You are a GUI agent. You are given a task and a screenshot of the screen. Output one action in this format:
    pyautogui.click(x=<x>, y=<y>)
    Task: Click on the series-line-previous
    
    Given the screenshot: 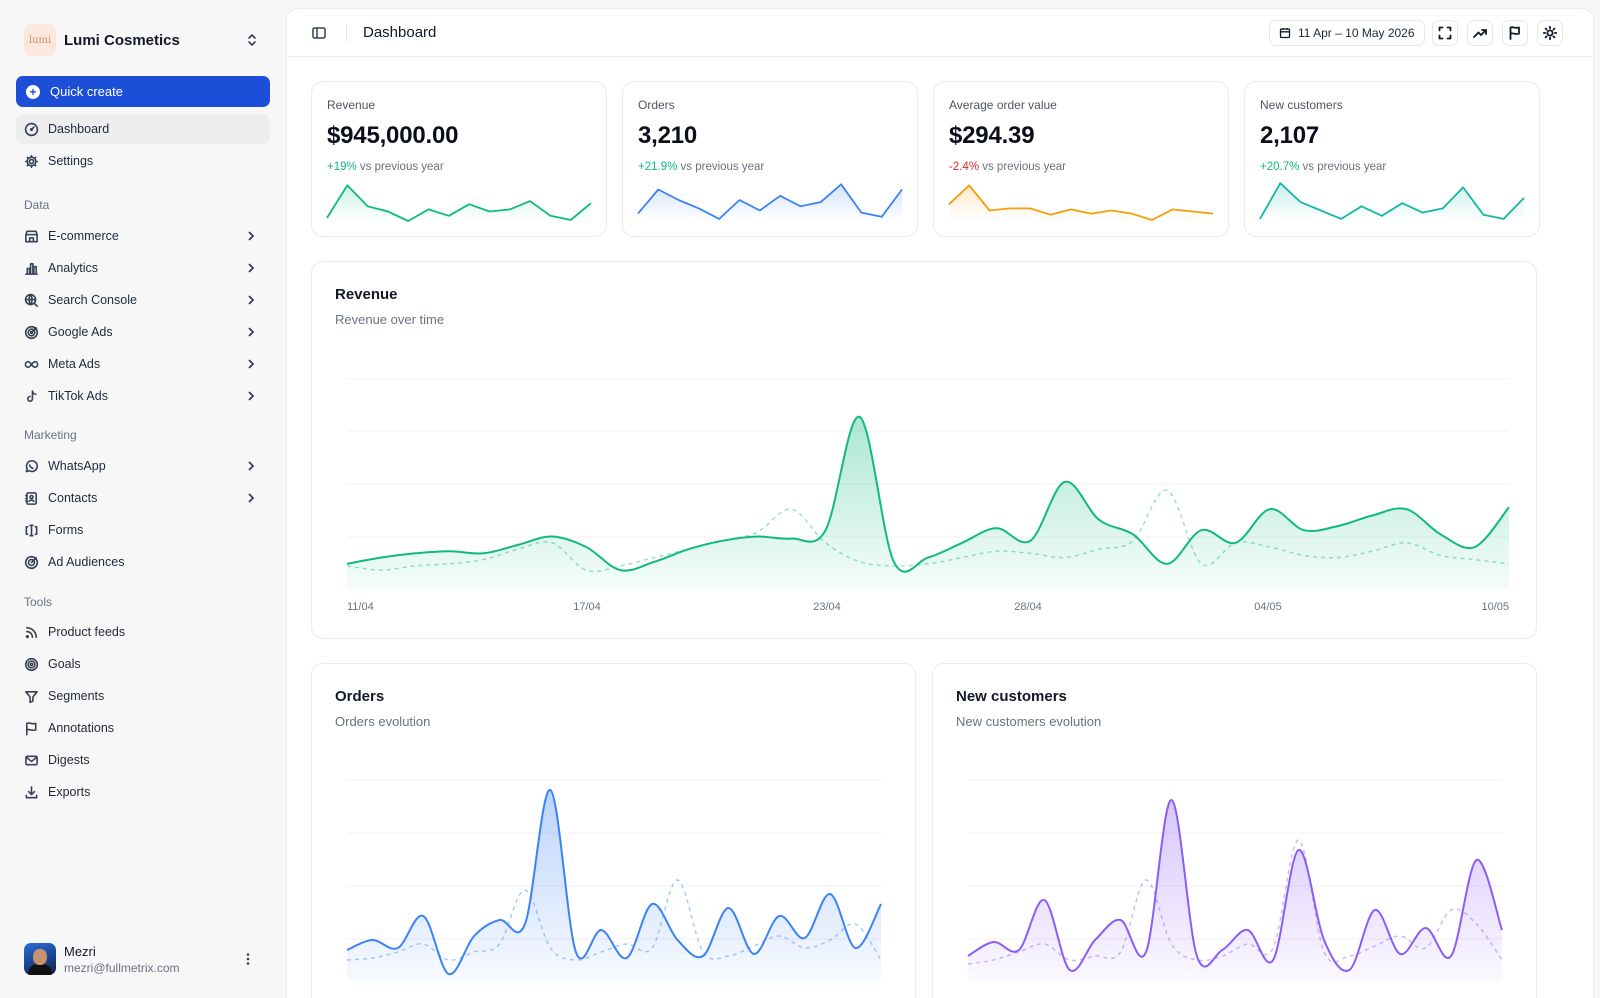 What is the action you would take?
    pyautogui.click(x=928, y=531)
    